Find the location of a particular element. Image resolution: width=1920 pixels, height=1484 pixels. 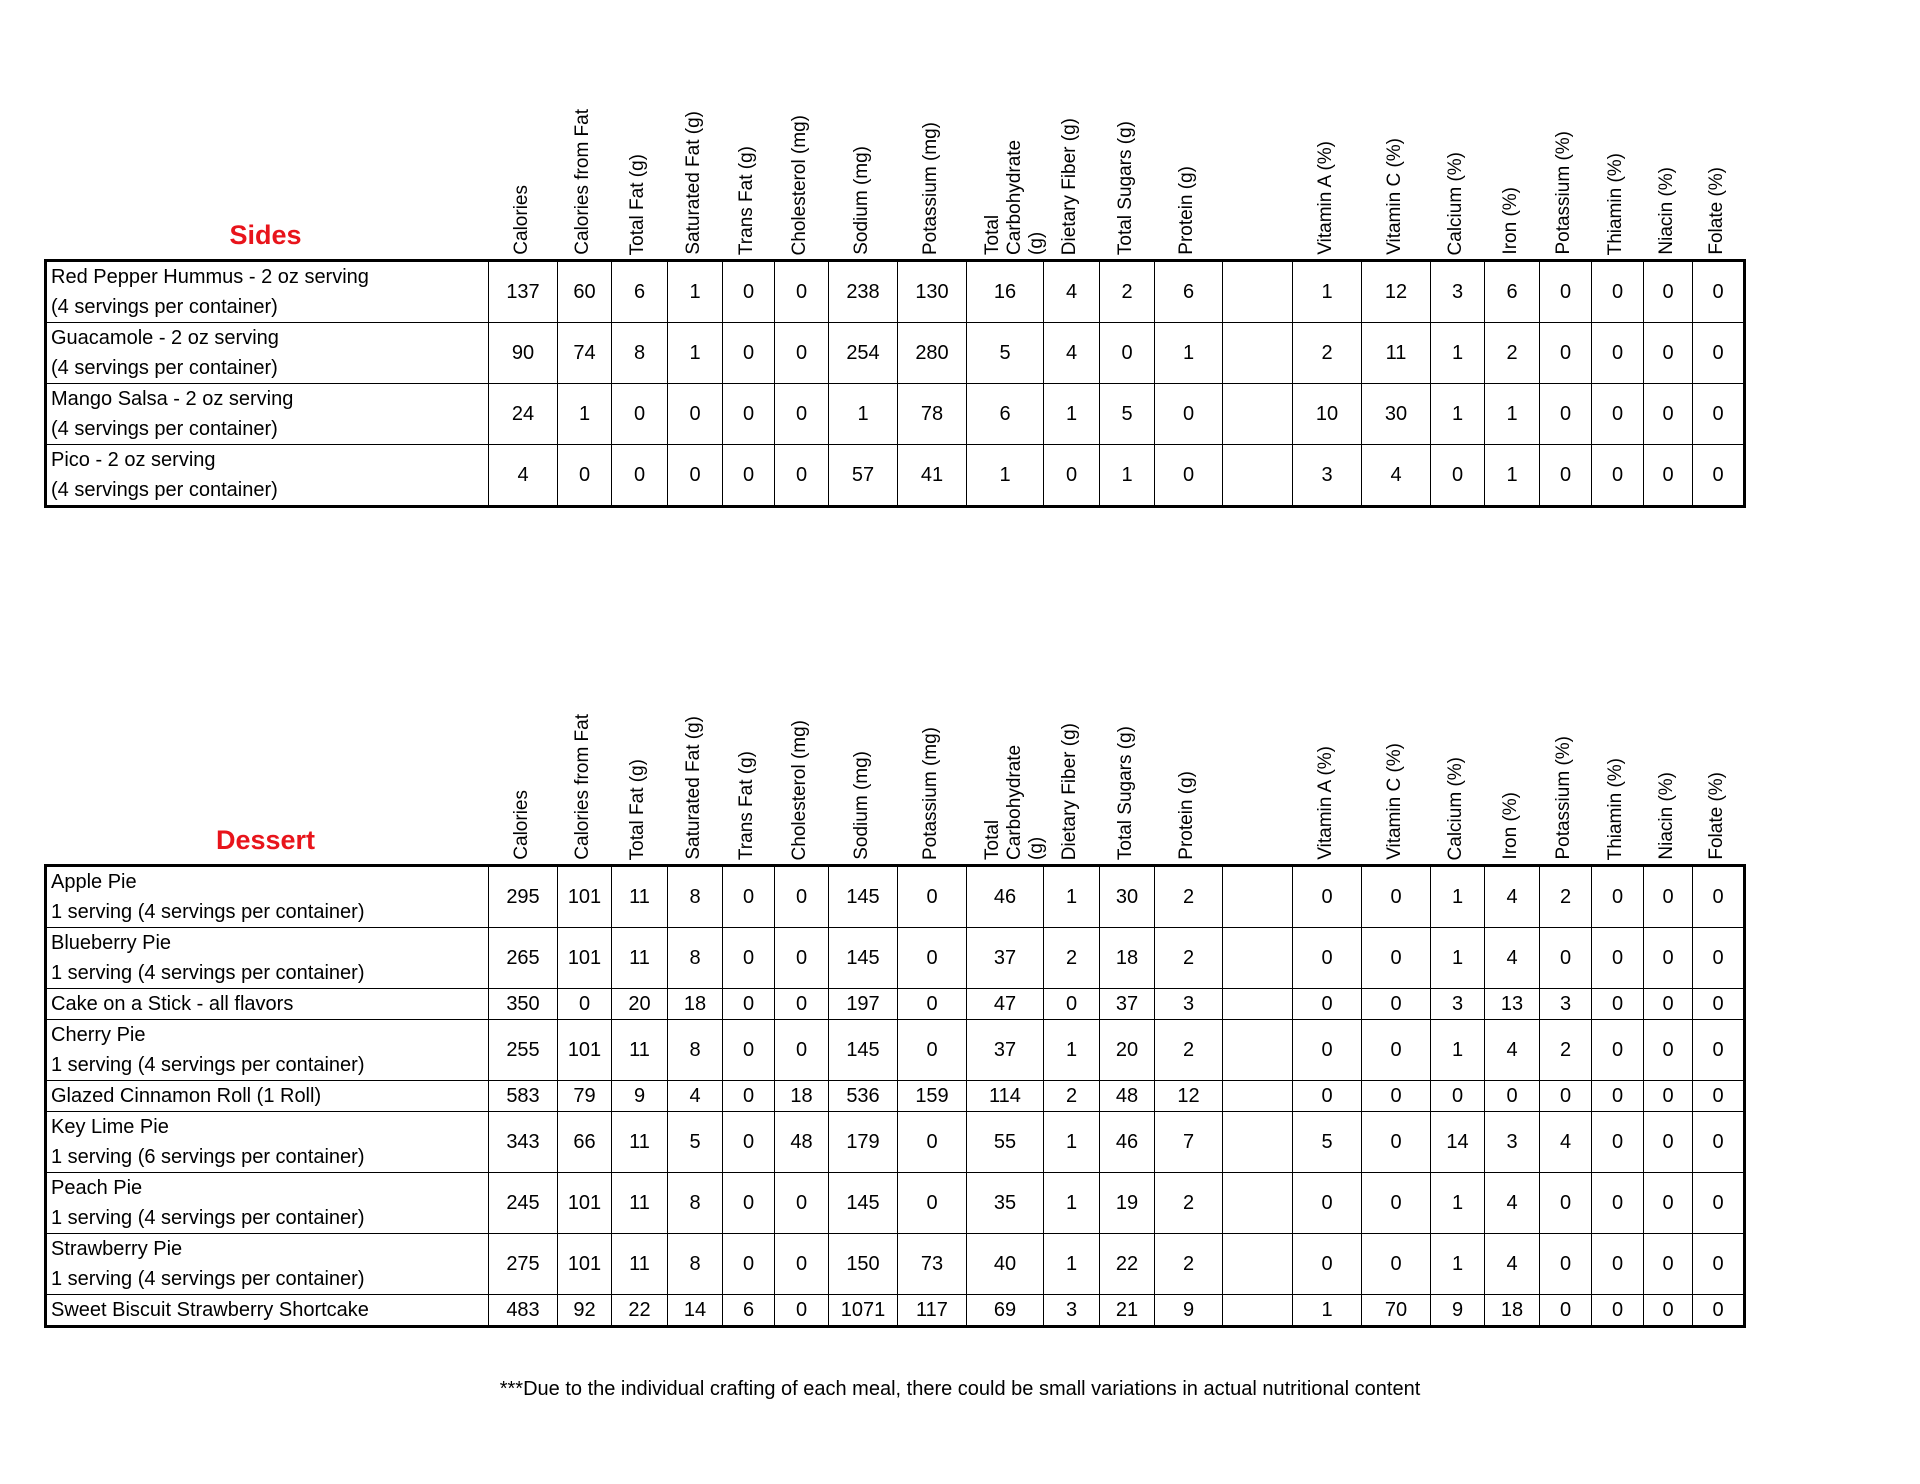

column-header-label: Sodium (mg) is located at coordinates (861, 805).